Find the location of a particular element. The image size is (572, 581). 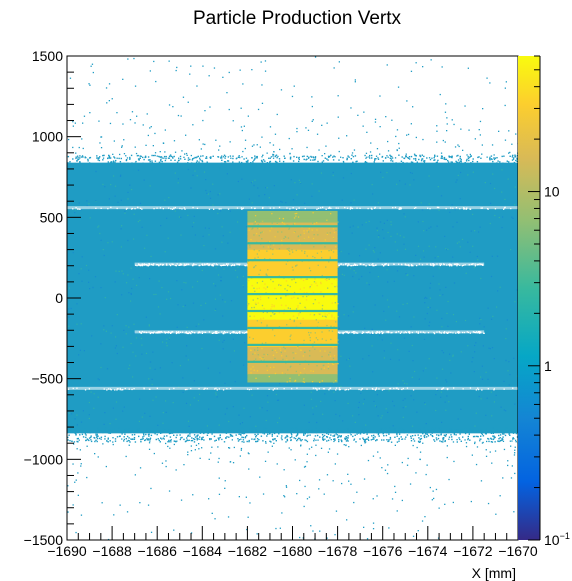

colorbar-tick-label: 10−1 is located at coordinates (557, 539).